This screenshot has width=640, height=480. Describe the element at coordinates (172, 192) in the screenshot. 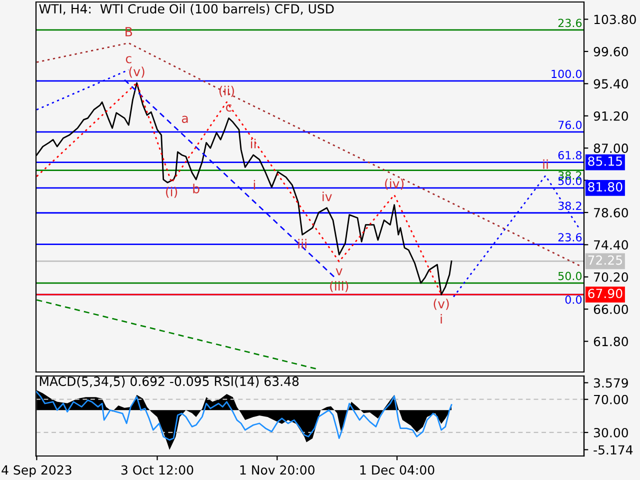

I see `annotation: (i)` at that location.